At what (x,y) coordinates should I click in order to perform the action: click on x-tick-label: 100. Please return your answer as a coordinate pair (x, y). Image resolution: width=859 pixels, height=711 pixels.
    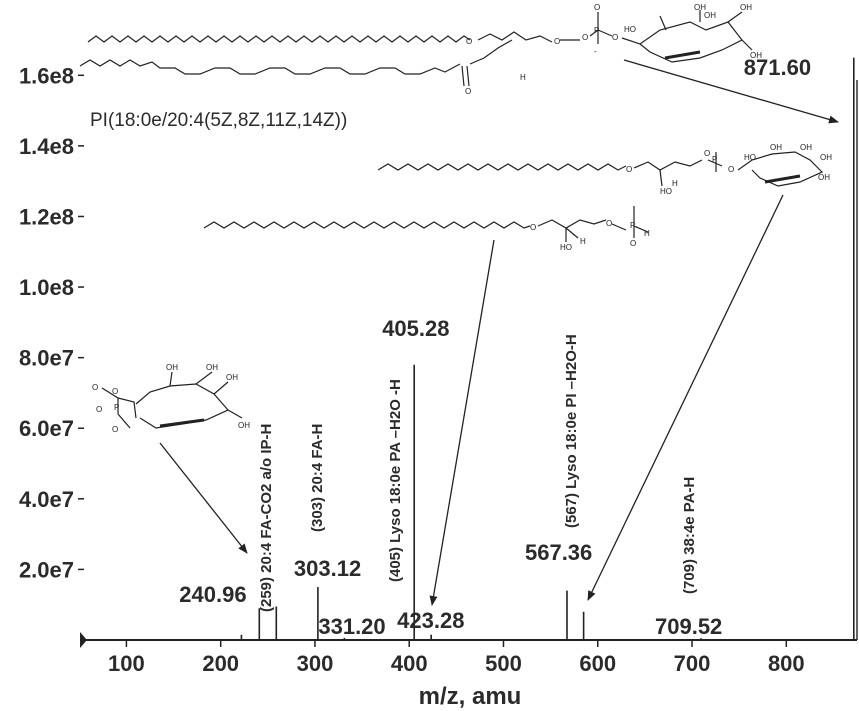
    Looking at the image, I should click on (126, 663).